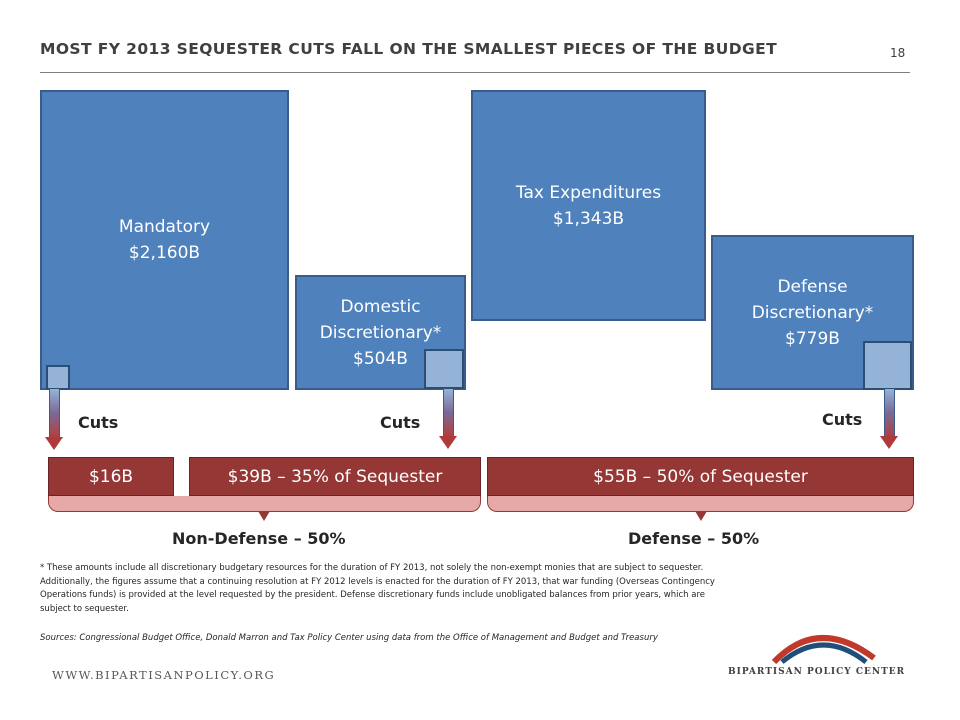  I want to click on cuts-label-domestic: Cuts, so click(400, 422).